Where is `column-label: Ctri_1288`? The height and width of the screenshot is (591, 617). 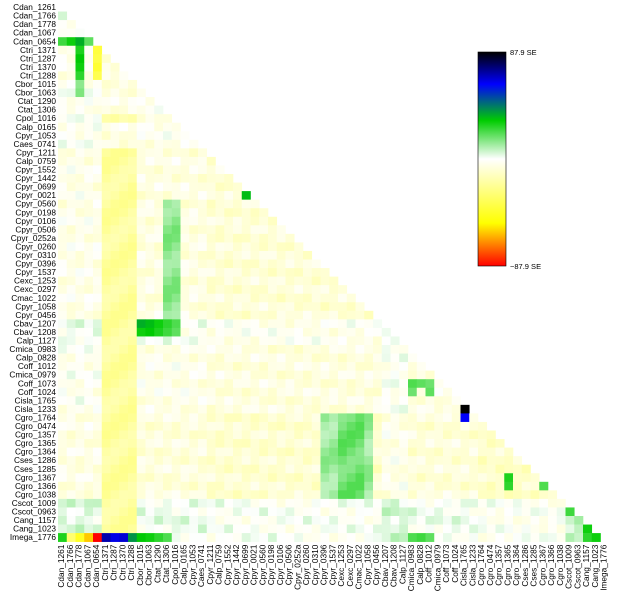 column-label: Ctri_1288 is located at coordinates (131, 562).